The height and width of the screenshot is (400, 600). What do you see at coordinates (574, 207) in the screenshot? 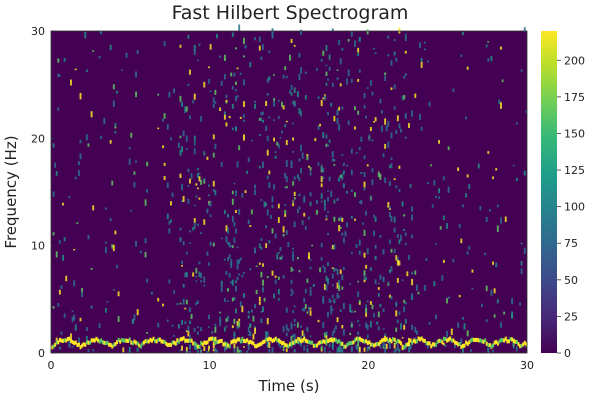
I see `colorbar-tick-label: 100` at bounding box center [574, 207].